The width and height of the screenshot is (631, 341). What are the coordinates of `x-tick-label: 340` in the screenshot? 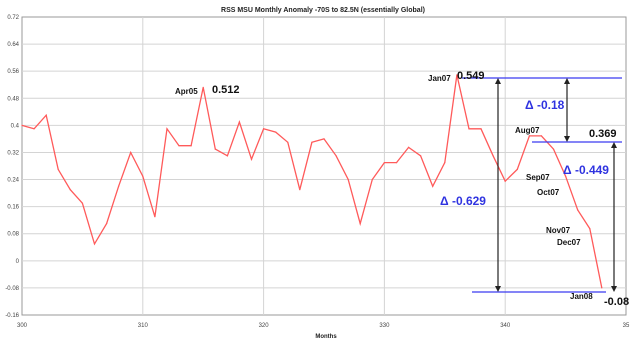 It's located at (505, 326).